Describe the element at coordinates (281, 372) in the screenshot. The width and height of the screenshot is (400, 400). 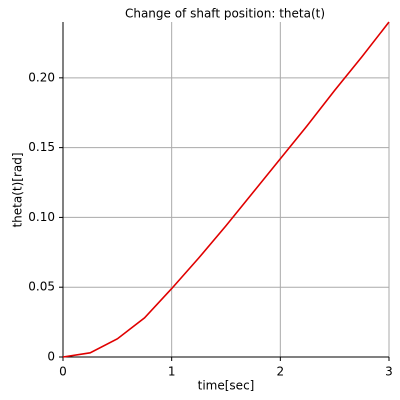
I see `x-tick-label: 2` at that location.